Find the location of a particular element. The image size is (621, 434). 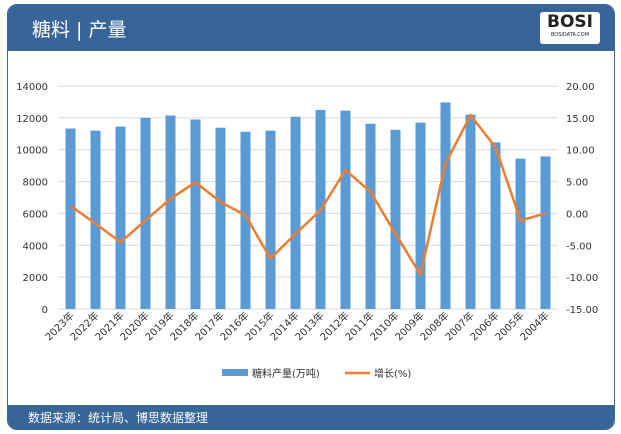

right-tick-label: 10.00 is located at coordinates (580, 151).